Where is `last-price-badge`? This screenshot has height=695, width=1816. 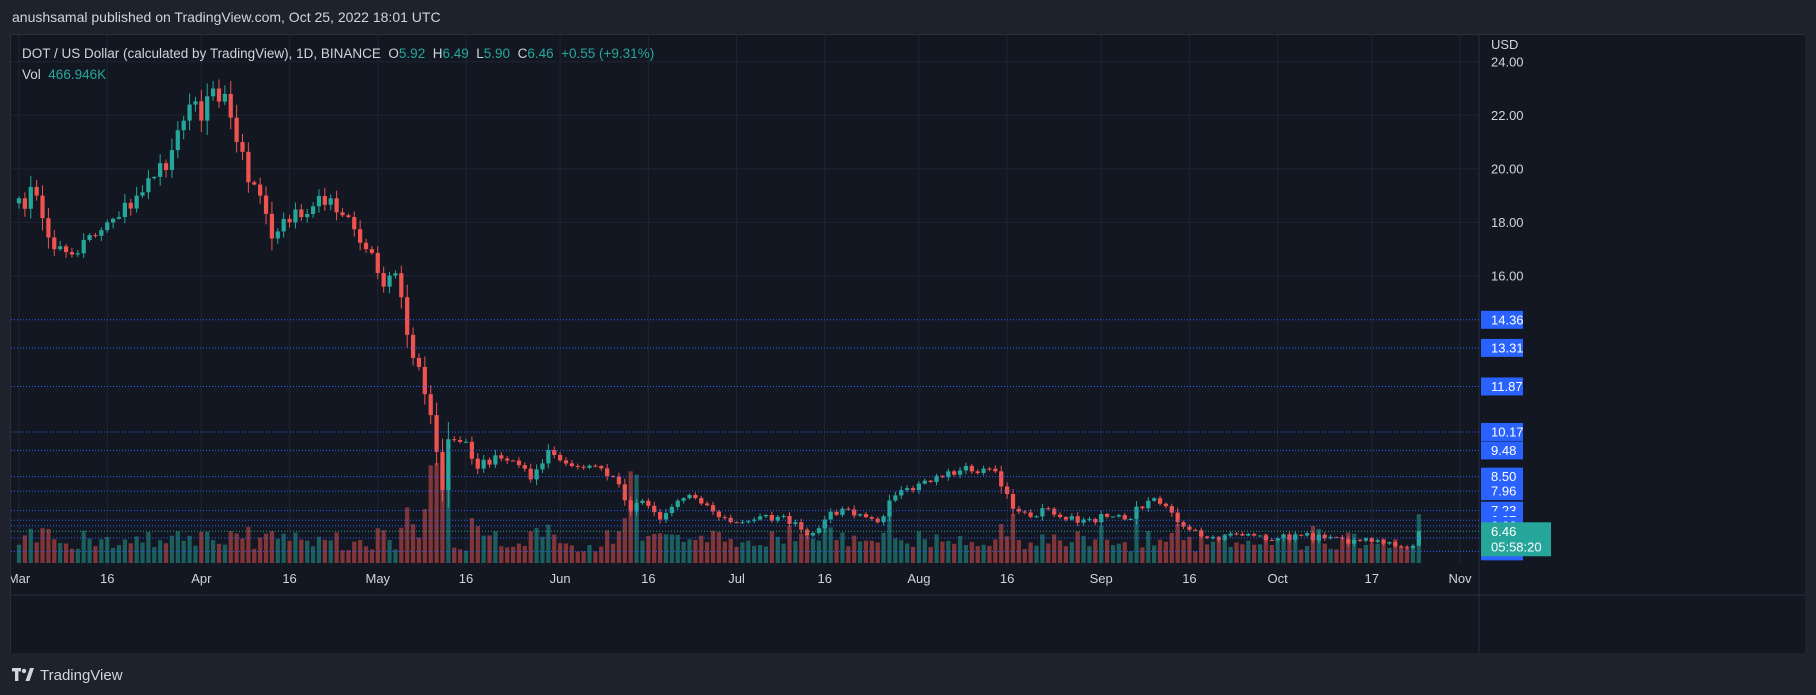
last-price-badge is located at coordinates (1516, 539).